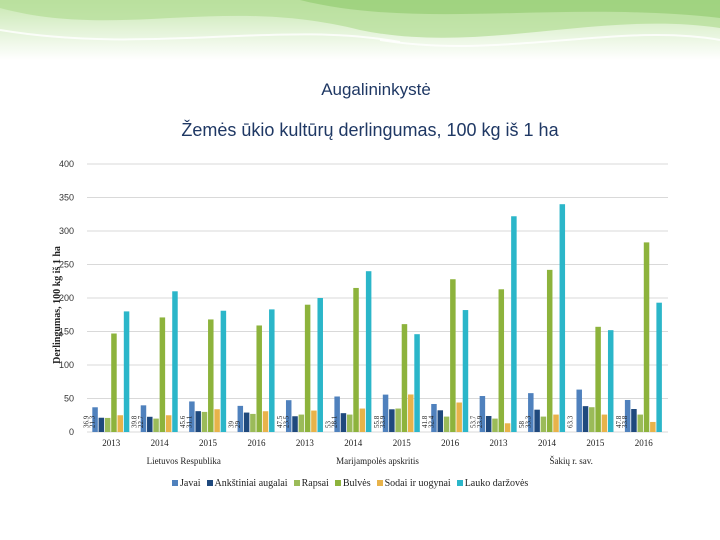 The height and width of the screenshot is (540, 720). I want to click on header-decoration, so click(360, 30).